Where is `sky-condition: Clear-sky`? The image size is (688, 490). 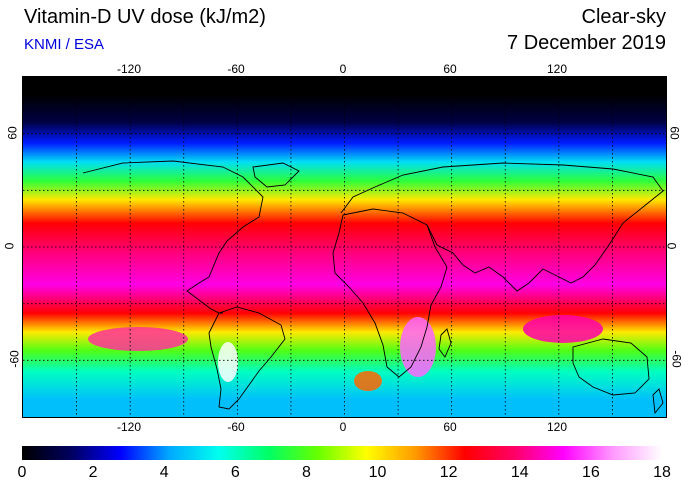 sky-condition: Clear-sky is located at coordinates (623, 17).